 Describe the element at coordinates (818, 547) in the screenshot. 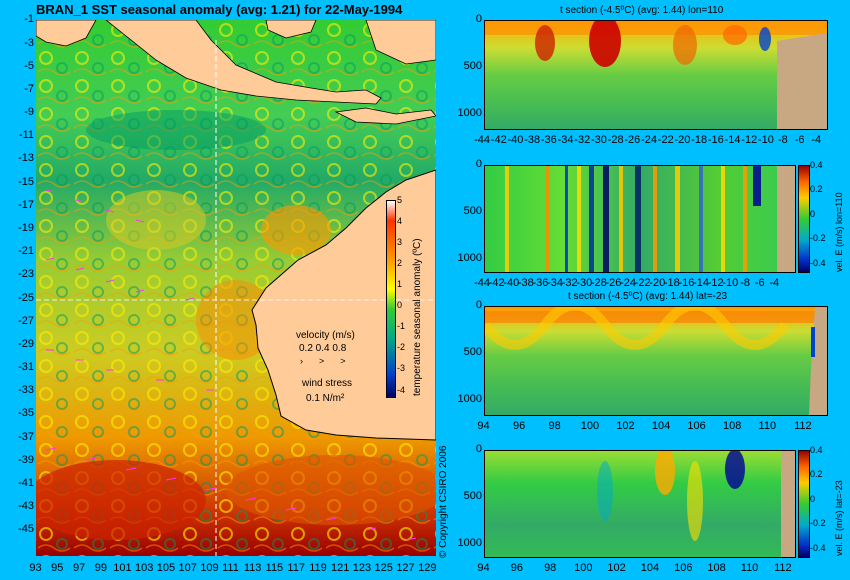

I see `vel-colorbar-tick: -0.4` at that location.